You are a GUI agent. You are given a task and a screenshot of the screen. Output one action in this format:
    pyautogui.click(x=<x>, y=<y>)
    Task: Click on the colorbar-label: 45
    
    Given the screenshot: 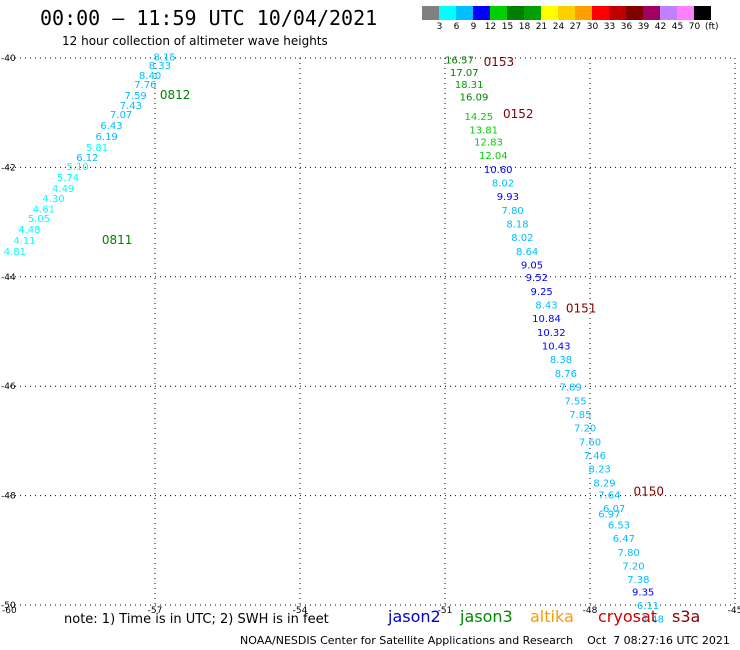 What is the action you would take?
    pyautogui.click(x=677, y=27)
    